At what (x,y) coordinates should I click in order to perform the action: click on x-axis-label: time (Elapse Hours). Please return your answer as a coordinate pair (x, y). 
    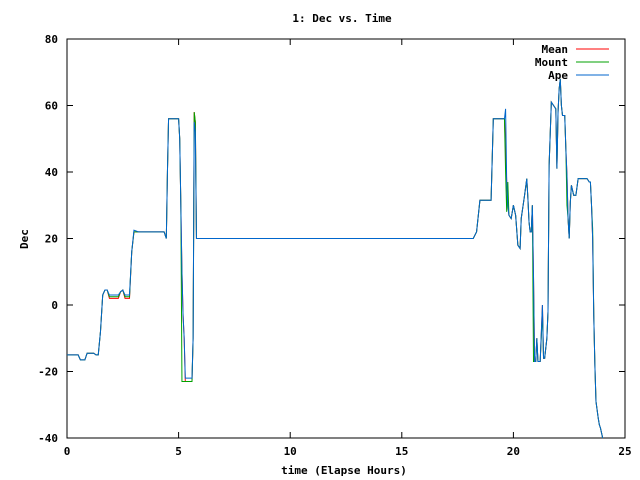
    Looking at the image, I should click on (344, 470).